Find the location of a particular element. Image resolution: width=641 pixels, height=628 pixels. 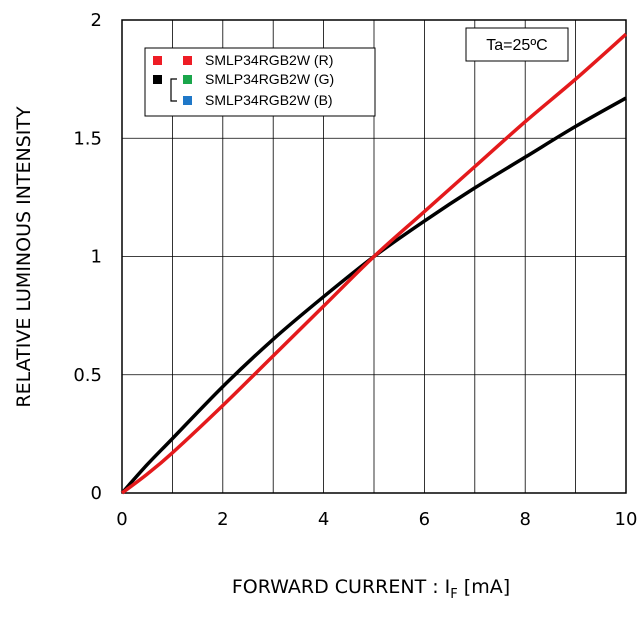

y-tick-label: 1 is located at coordinates (96, 257).